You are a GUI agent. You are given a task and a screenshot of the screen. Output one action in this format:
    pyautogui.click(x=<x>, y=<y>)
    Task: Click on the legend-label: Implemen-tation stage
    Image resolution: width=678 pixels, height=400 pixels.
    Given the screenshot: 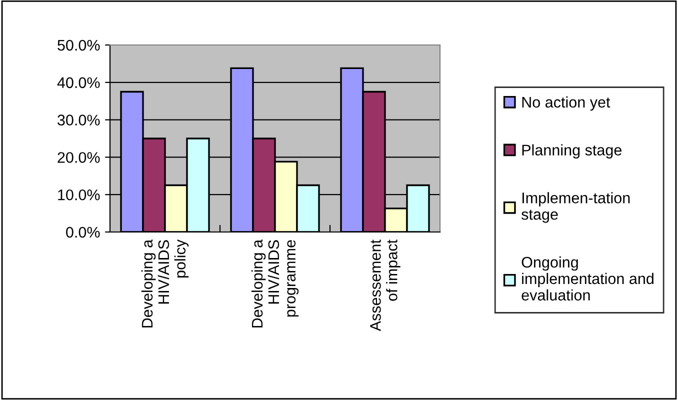 What is the action you would take?
    pyautogui.click(x=576, y=207)
    